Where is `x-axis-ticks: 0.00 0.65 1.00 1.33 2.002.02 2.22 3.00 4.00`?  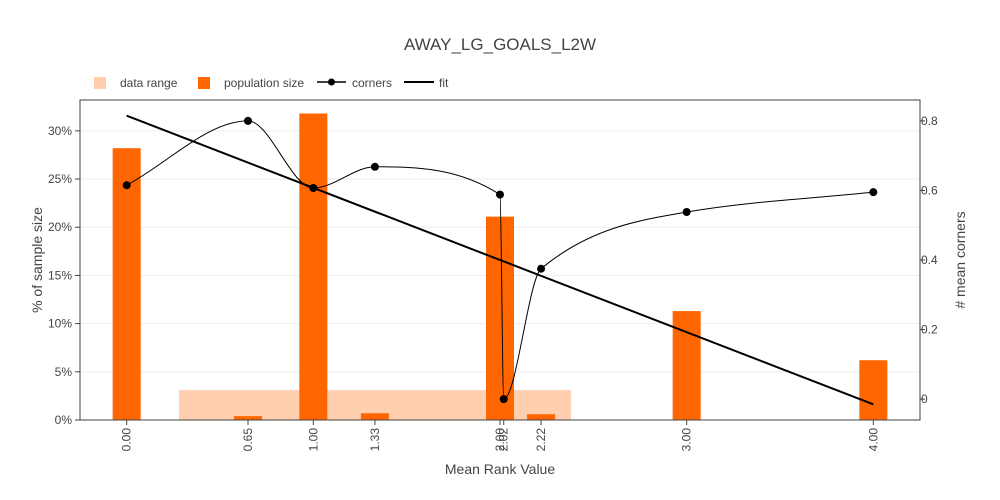
x-axis-ticks: 0.00 0.65 1.00 1.33 2.002.02 2.22 3.00 4.00 is located at coordinates (500, 436).